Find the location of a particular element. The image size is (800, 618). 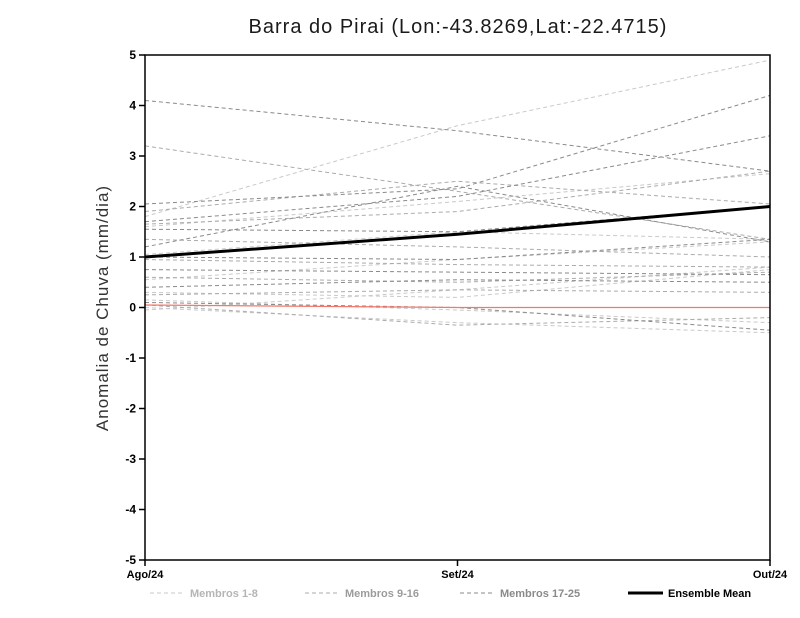

legend-item-membros-9-16: Membros 9-16 is located at coordinates (362, 594).